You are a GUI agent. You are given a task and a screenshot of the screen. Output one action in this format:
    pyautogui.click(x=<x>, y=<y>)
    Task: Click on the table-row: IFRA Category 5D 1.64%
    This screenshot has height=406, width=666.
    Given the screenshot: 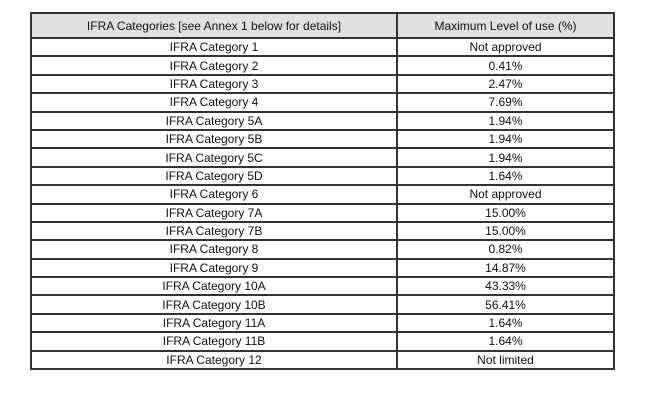 What is the action you would take?
    pyautogui.click(x=322, y=176)
    